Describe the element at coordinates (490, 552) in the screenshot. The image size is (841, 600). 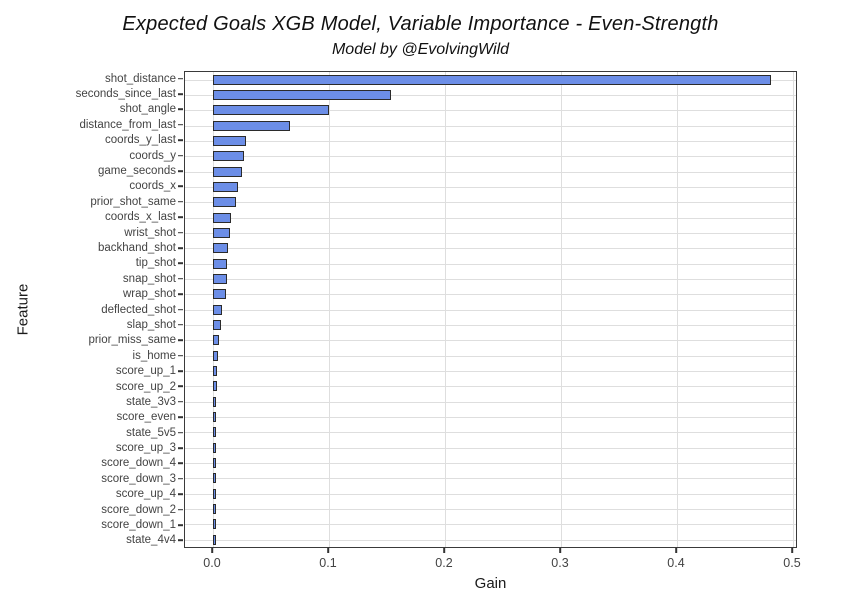
I see `x-axis-ticks` at that location.